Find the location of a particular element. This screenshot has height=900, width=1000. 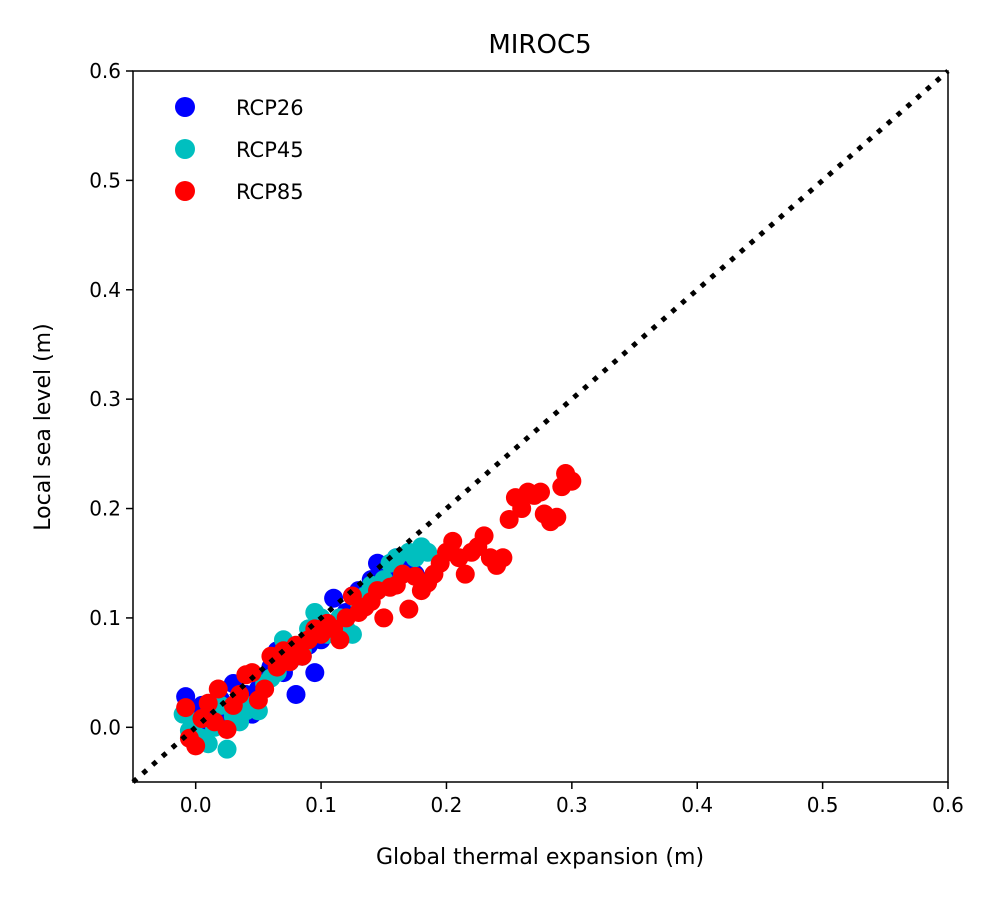

legend-item-rcp26: RCP26 is located at coordinates (239, 108).